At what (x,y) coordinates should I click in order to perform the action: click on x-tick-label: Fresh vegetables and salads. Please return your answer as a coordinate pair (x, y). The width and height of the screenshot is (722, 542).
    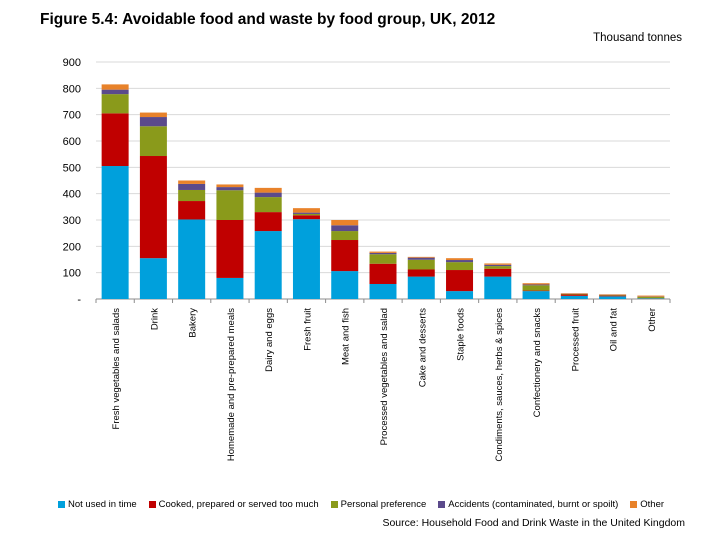
    Looking at the image, I should click on (116, 369).